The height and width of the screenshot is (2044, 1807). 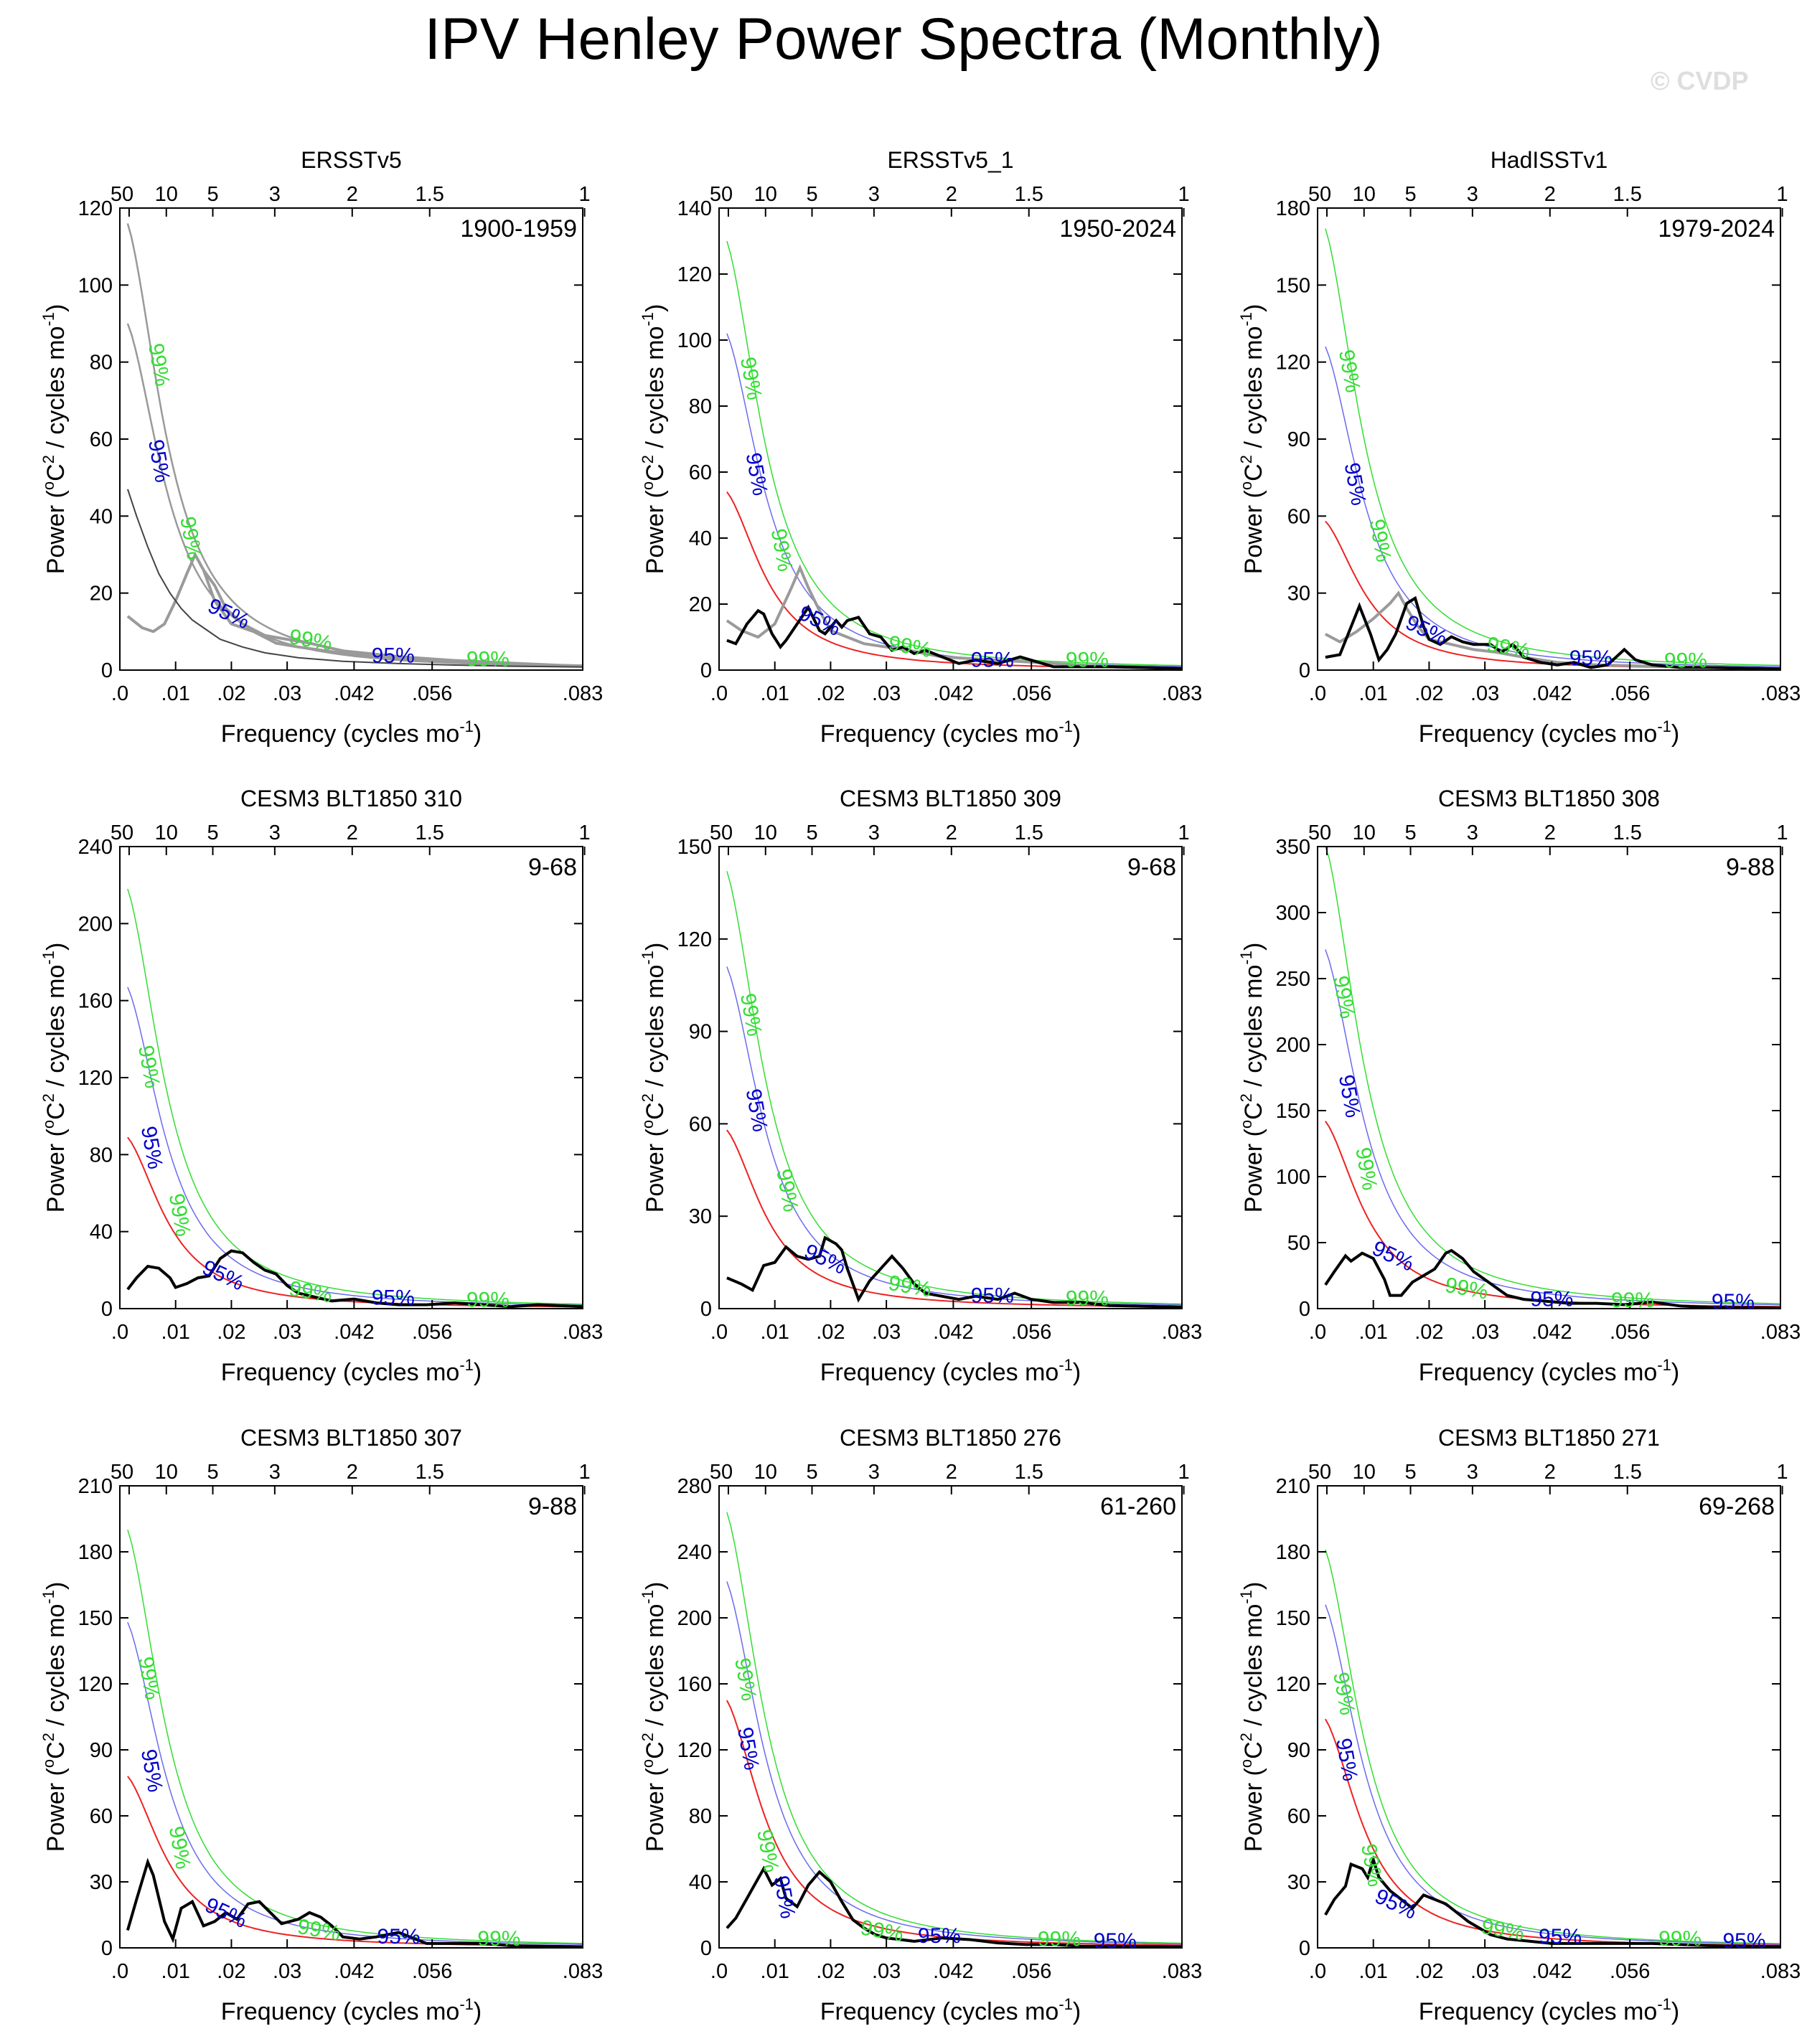 What do you see at coordinates (1549, 439) in the screenshot?
I see `plot-frame` at bounding box center [1549, 439].